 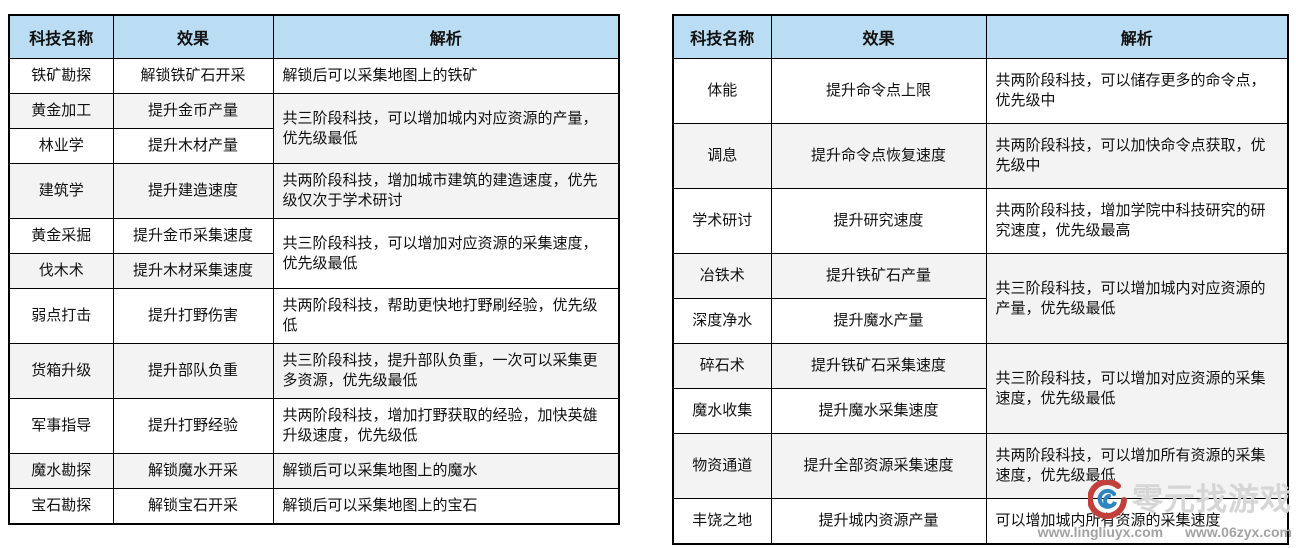 What do you see at coordinates (878, 276) in the screenshot?
I see `effect-cell: 提升铁矿石产量` at bounding box center [878, 276].